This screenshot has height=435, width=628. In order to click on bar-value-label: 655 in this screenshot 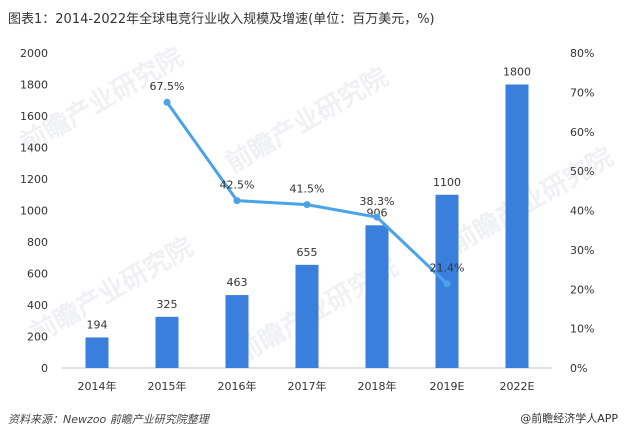, I will do `click(307, 252)`.